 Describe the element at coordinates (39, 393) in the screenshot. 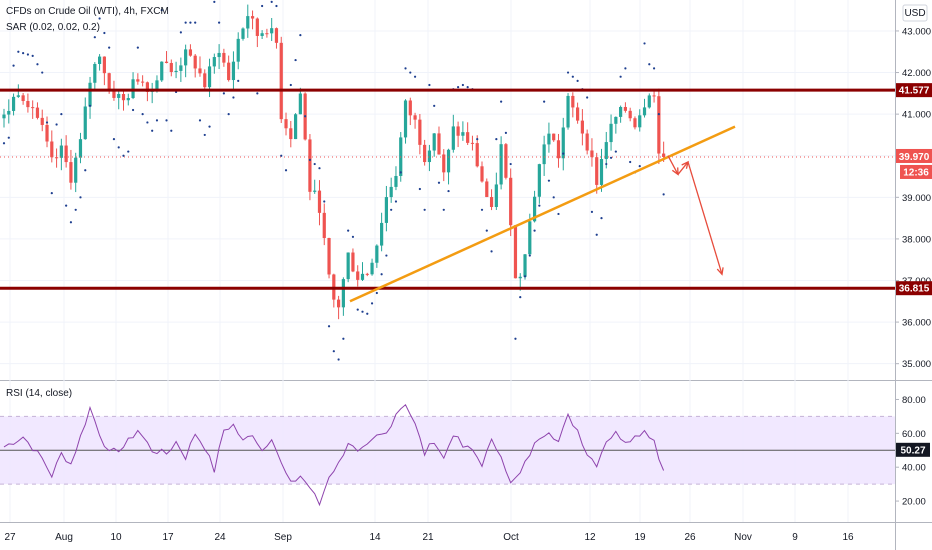

I see `rsi-indicator-label: RSI (14, close)` at that location.